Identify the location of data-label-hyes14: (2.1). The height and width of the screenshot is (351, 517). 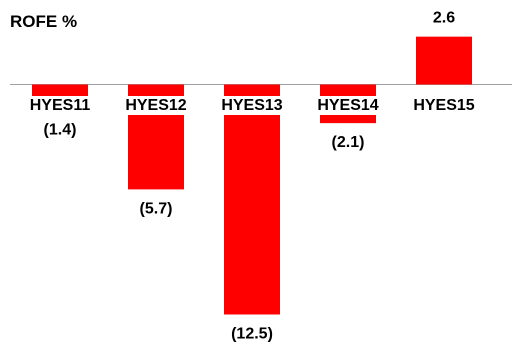
(348, 142).